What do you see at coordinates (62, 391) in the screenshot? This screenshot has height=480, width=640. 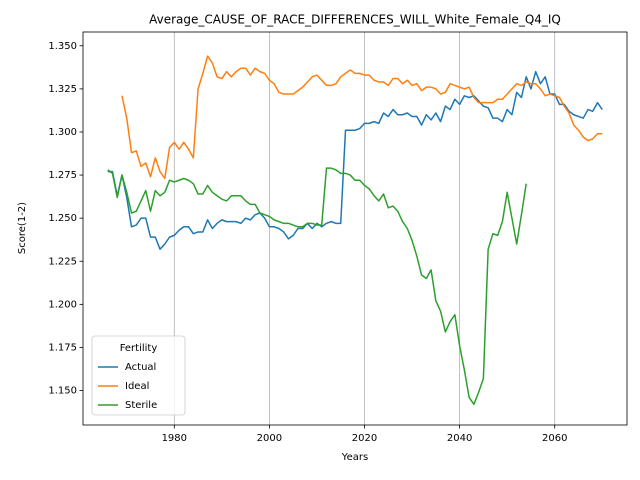 I see `y-tick-label: 1.150` at bounding box center [62, 391].